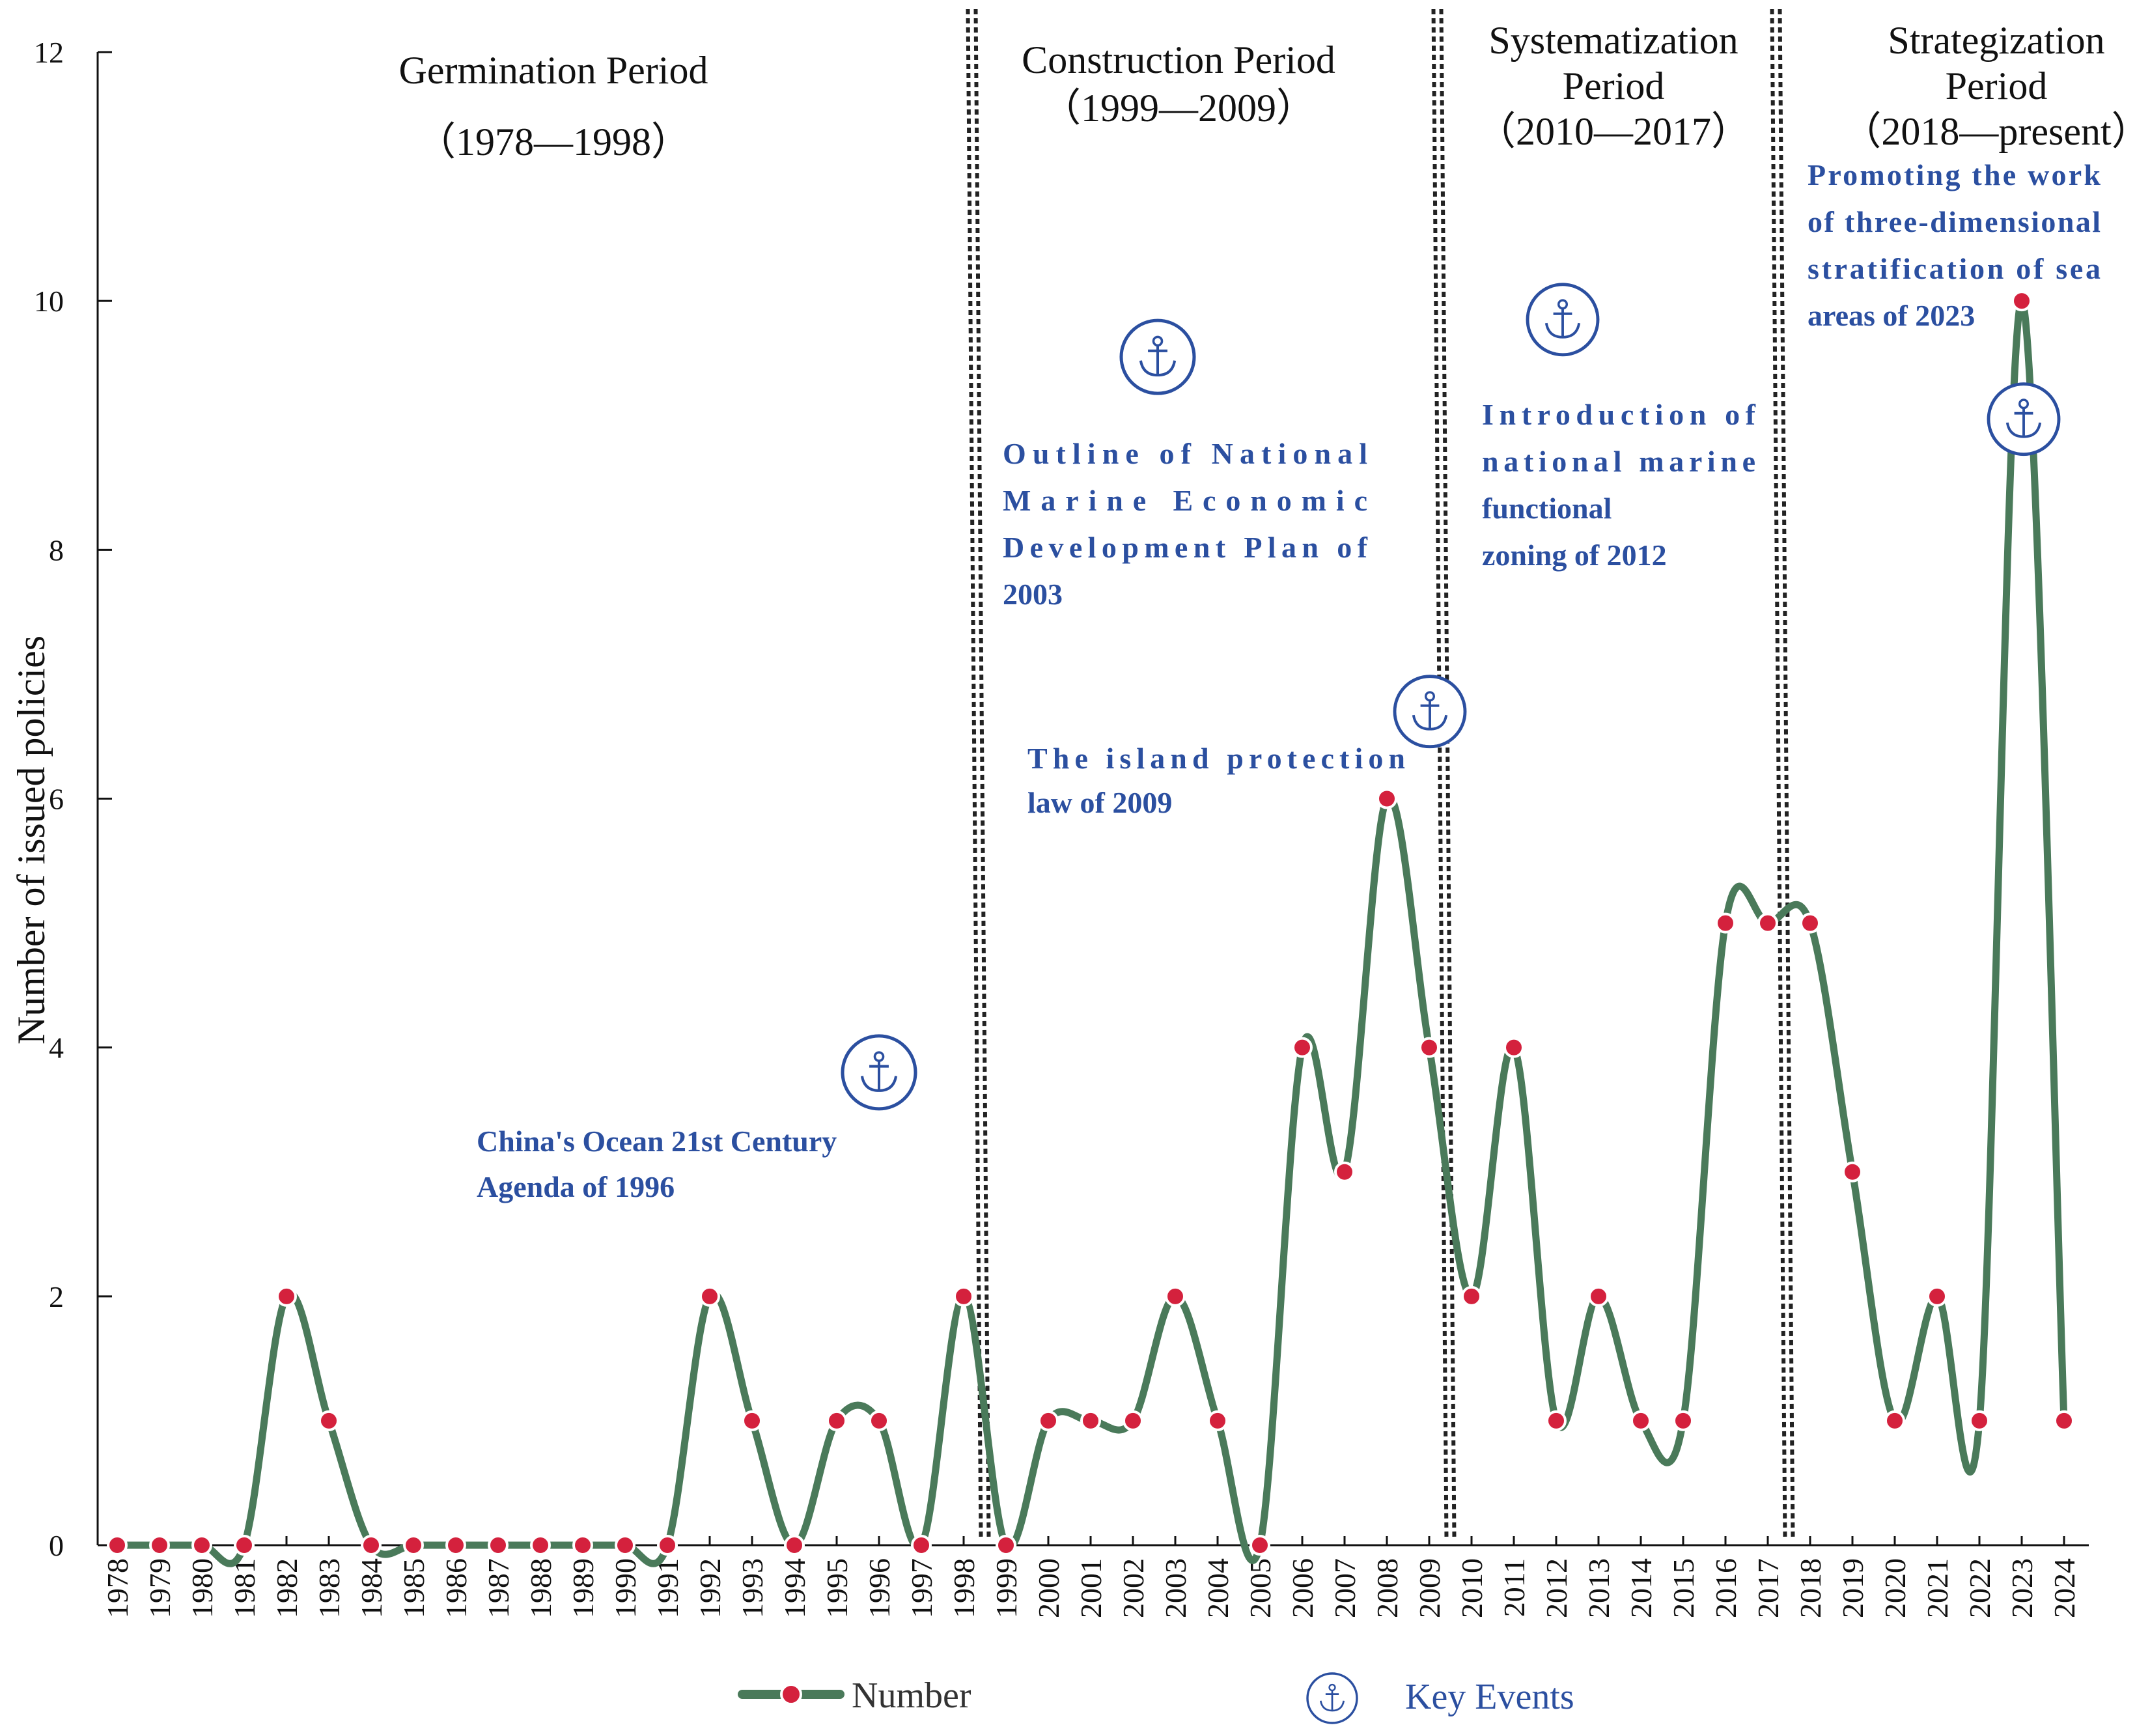 The image size is (2150, 1736). Describe the element at coordinates (1725, 1588) in the screenshot. I see `x-tick-label-2016: 2016` at that location.